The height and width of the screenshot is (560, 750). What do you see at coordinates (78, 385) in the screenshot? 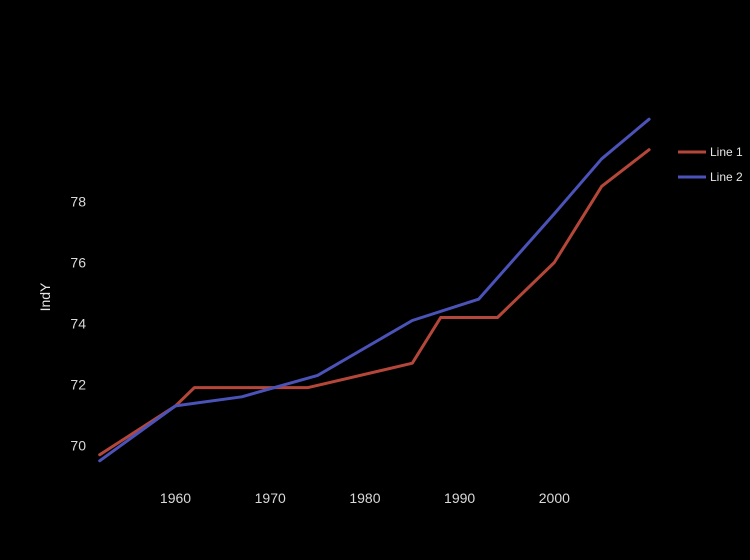
I see `y-tick-label: 72` at bounding box center [78, 385].